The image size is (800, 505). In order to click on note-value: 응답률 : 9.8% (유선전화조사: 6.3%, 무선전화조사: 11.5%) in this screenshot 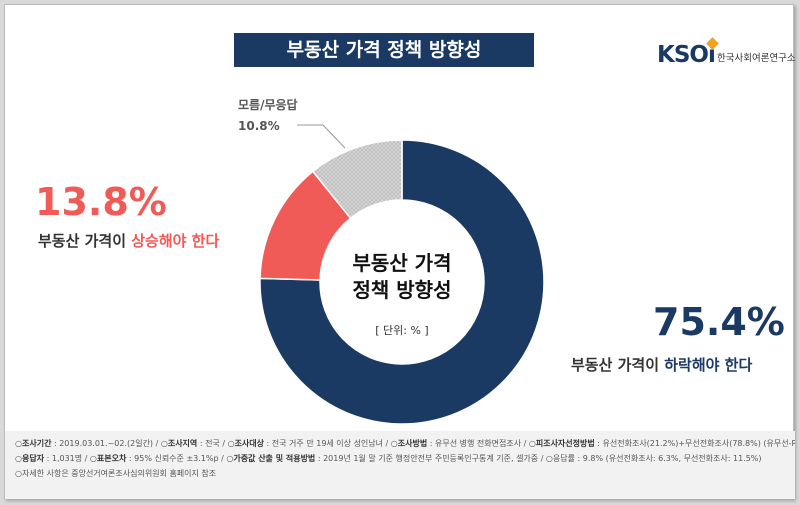, I will do `click(657, 458)`.